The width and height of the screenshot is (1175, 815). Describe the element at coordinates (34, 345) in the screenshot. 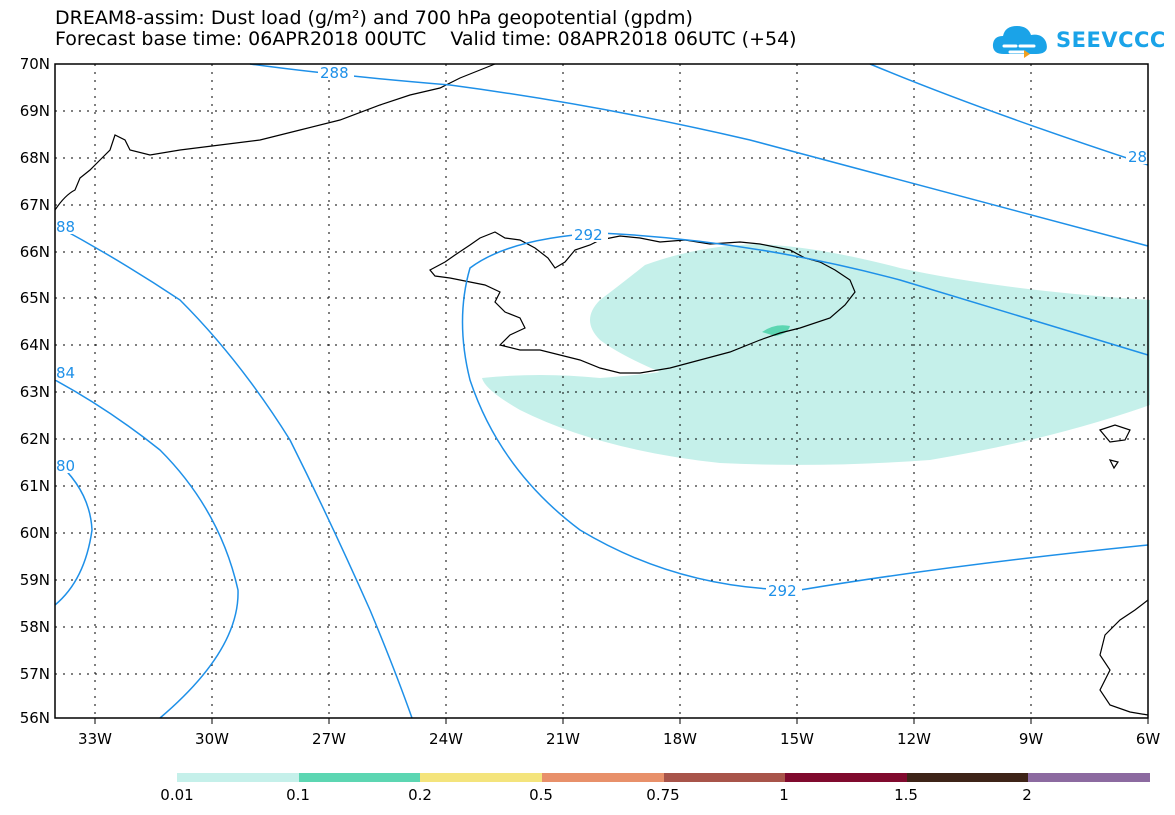

I see `lat-label: 64N` at that location.